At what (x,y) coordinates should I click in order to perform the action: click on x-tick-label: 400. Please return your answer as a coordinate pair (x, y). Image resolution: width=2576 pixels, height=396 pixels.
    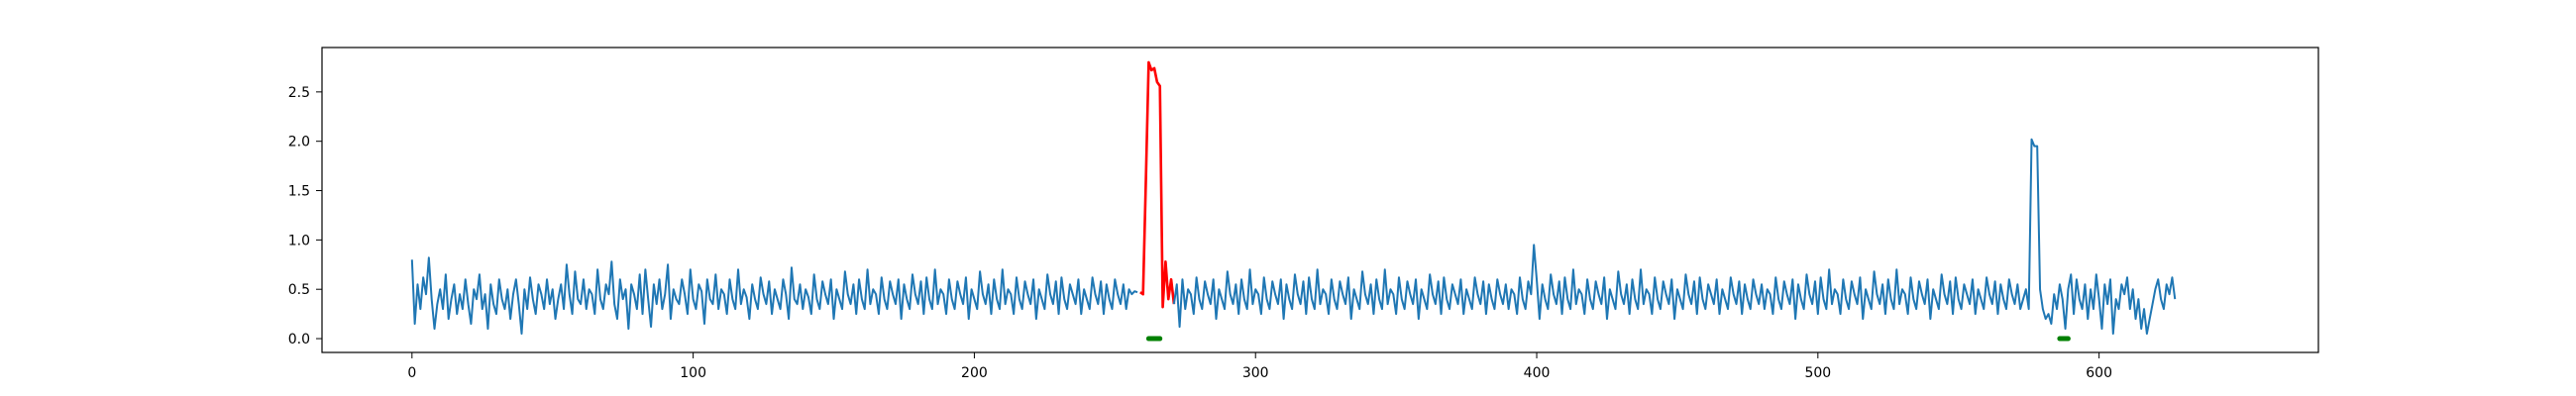
    Looking at the image, I should click on (1538, 373).